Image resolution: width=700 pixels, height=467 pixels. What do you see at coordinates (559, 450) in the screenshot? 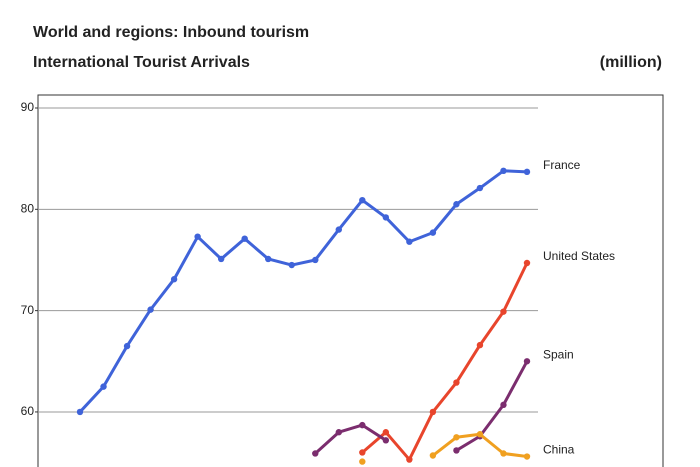
I see `series-label: China` at bounding box center [559, 450].